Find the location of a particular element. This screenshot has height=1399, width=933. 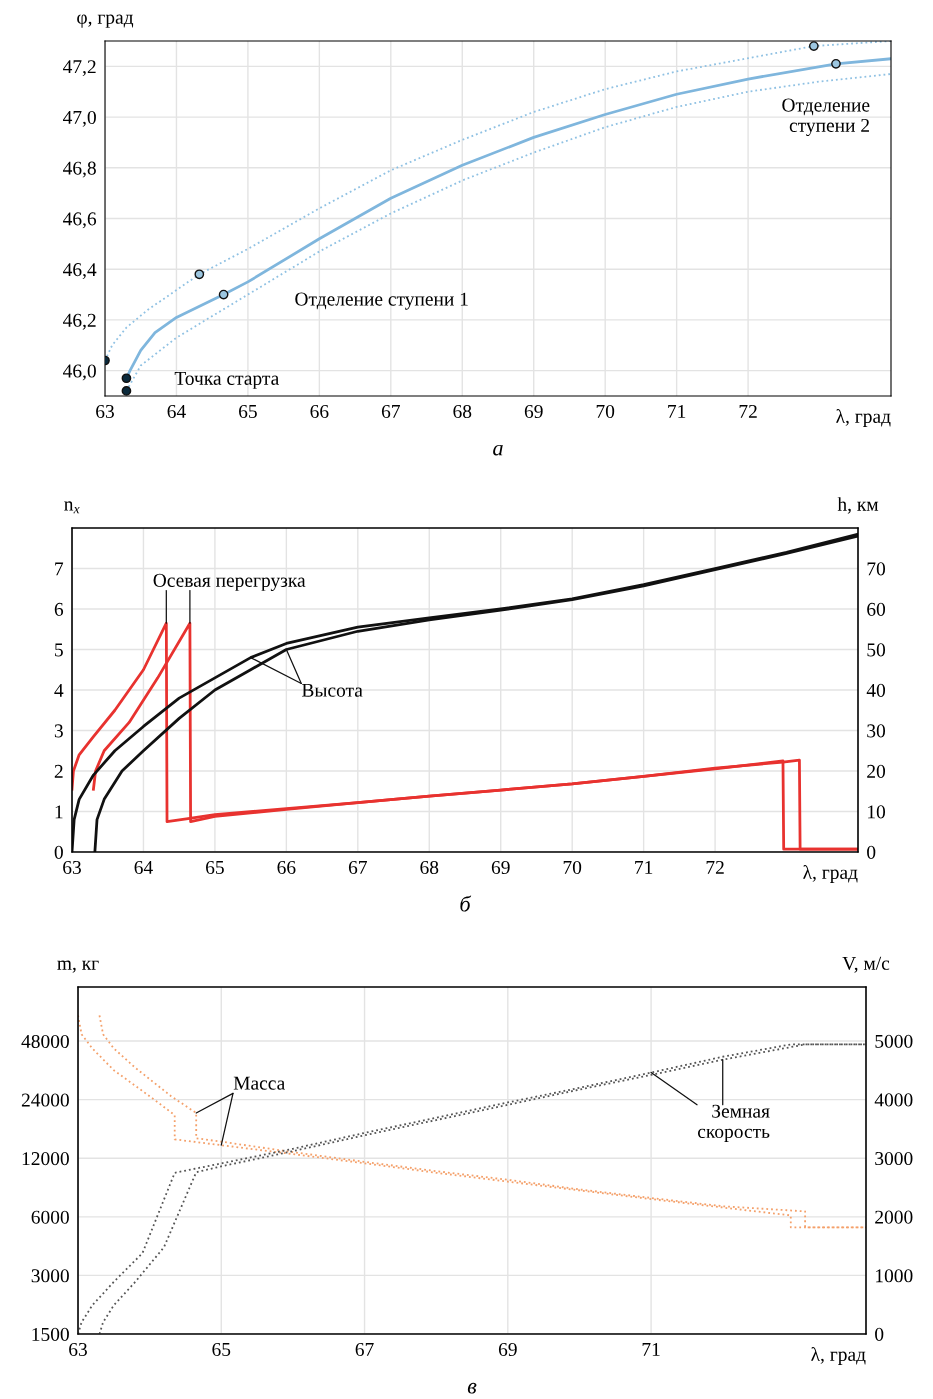

y-tick-label: 46,0 is located at coordinates (79, 372).